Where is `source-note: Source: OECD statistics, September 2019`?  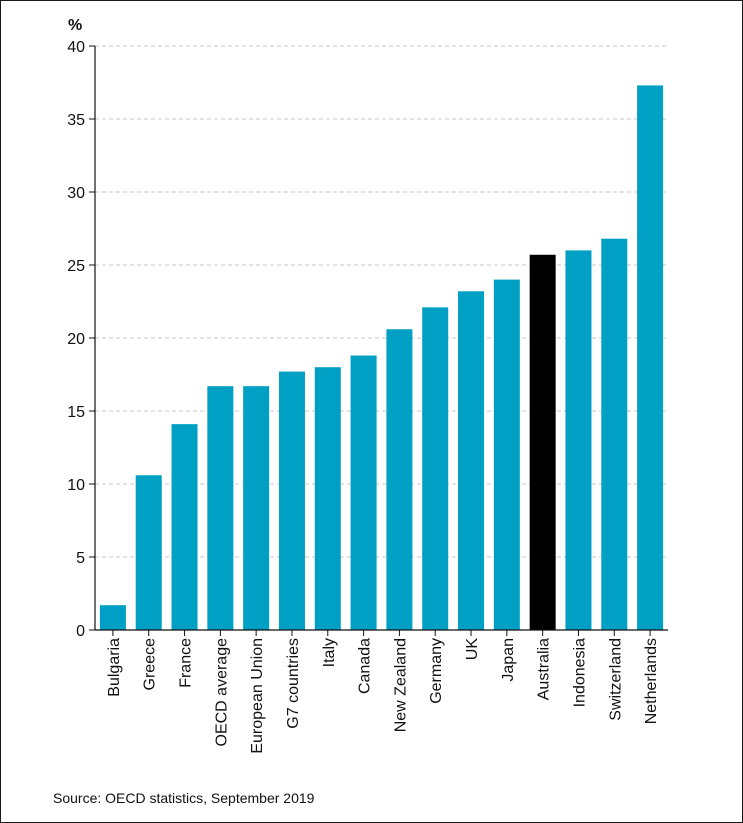
source-note: Source: OECD statistics, September 2019 is located at coordinates (184, 798).